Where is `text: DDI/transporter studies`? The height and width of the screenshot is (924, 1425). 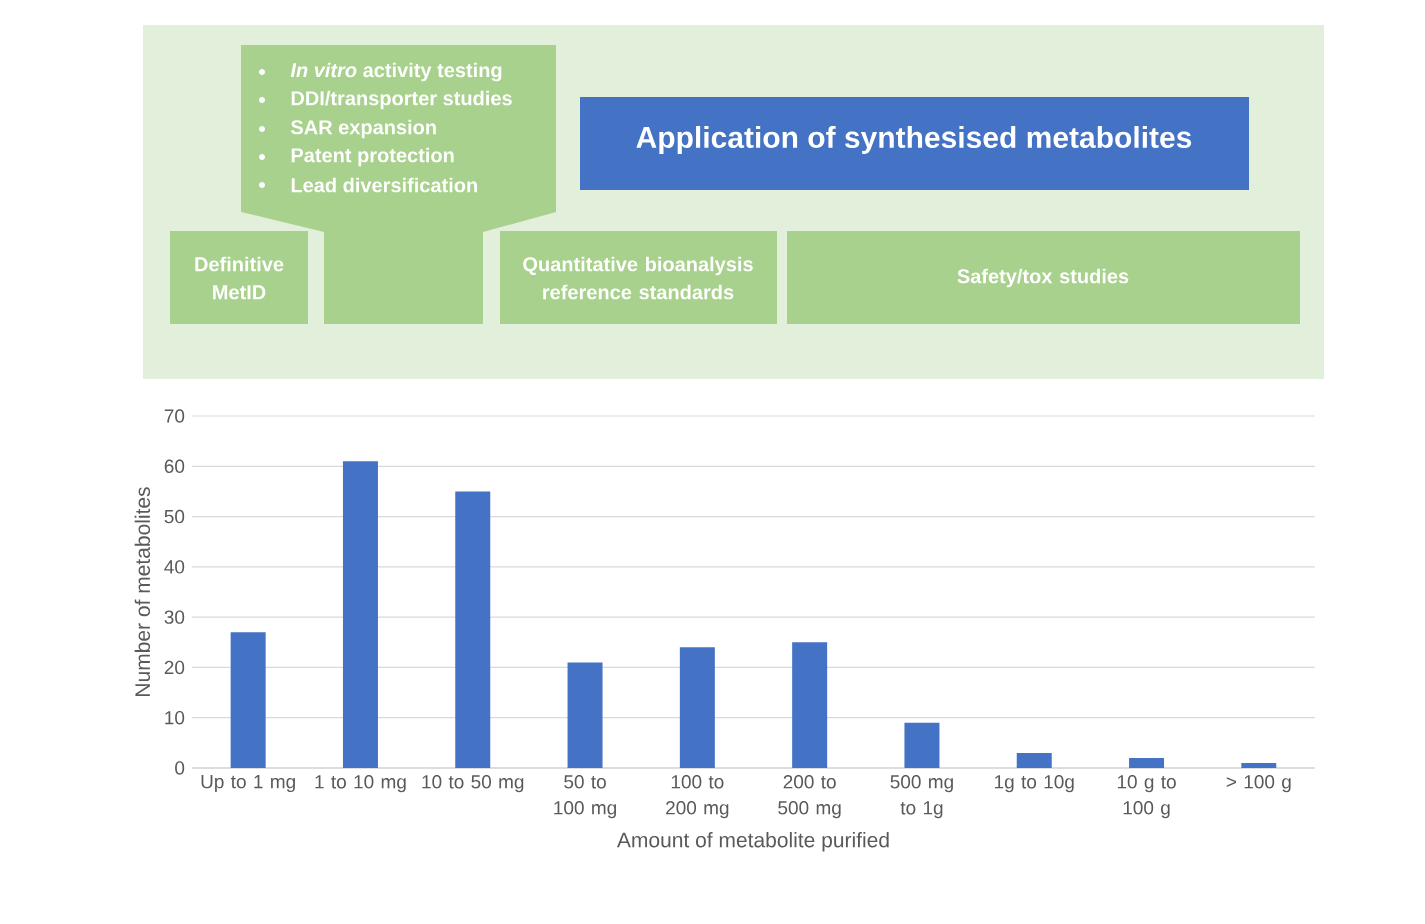 text: DDI/transporter studies is located at coordinates (401, 100).